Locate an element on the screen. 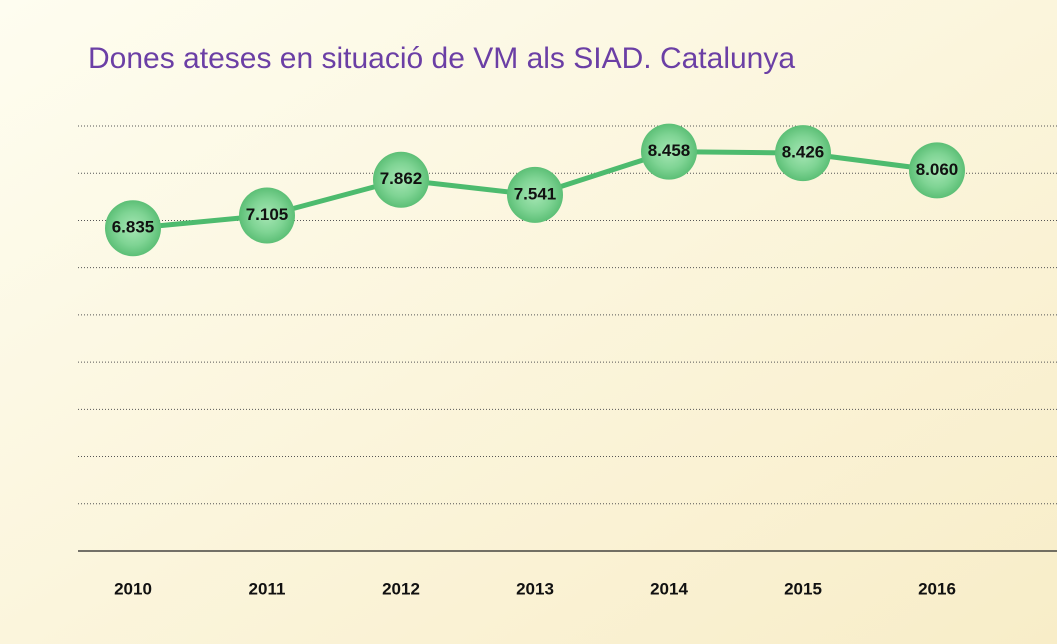 The height and width of the screenshot is (644, 1057). data-label: 7.105 is located at coordinates (267, 214).